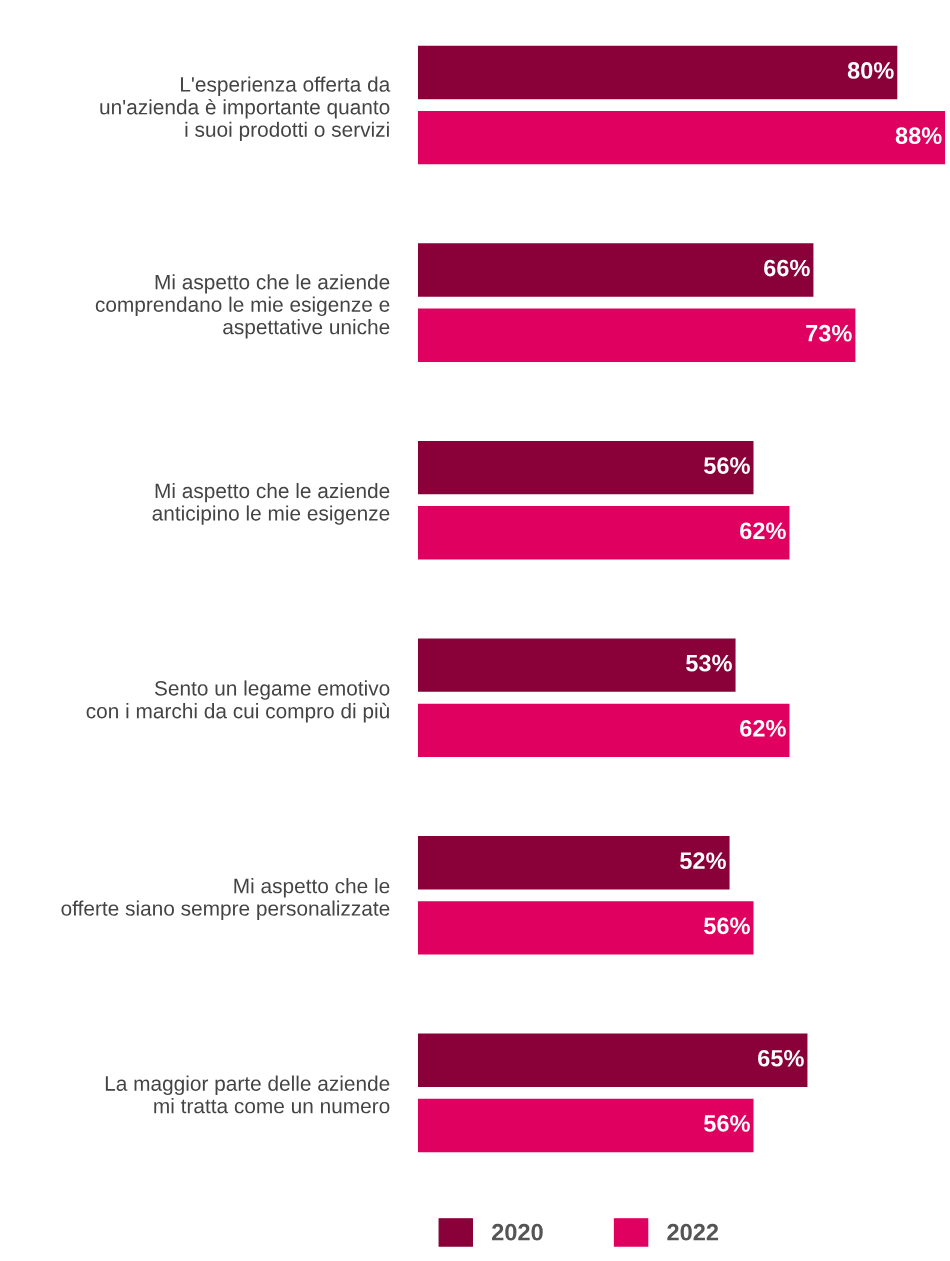 The image size is (950, 1261). What do you see at coordinates (829, 333) in the screenshot?
I see `data-label: 73%` at bounding box center [829, 333].